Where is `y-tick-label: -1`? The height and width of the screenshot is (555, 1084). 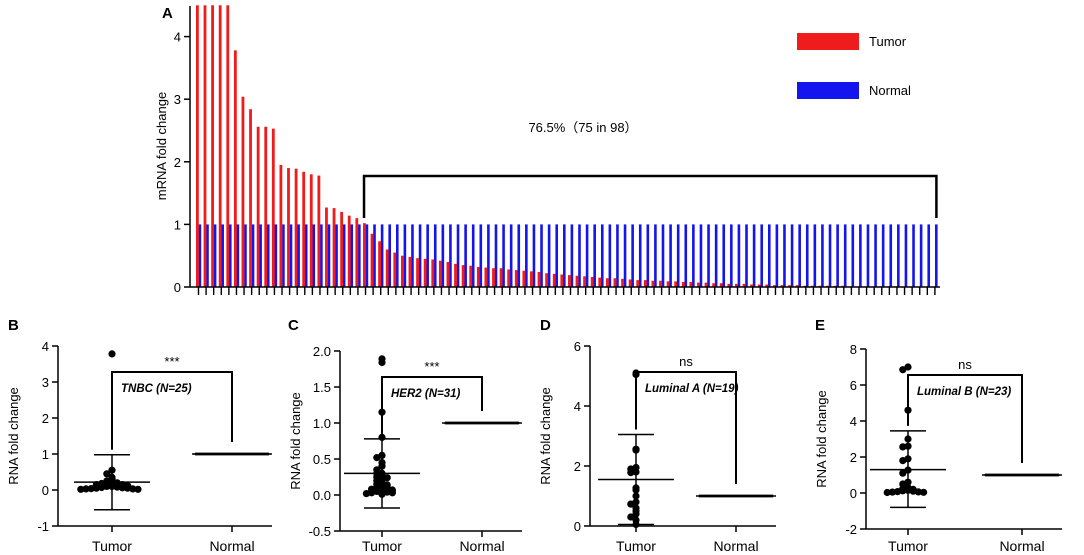
y-tick-label: -1 is located at coordinates (43, 526).